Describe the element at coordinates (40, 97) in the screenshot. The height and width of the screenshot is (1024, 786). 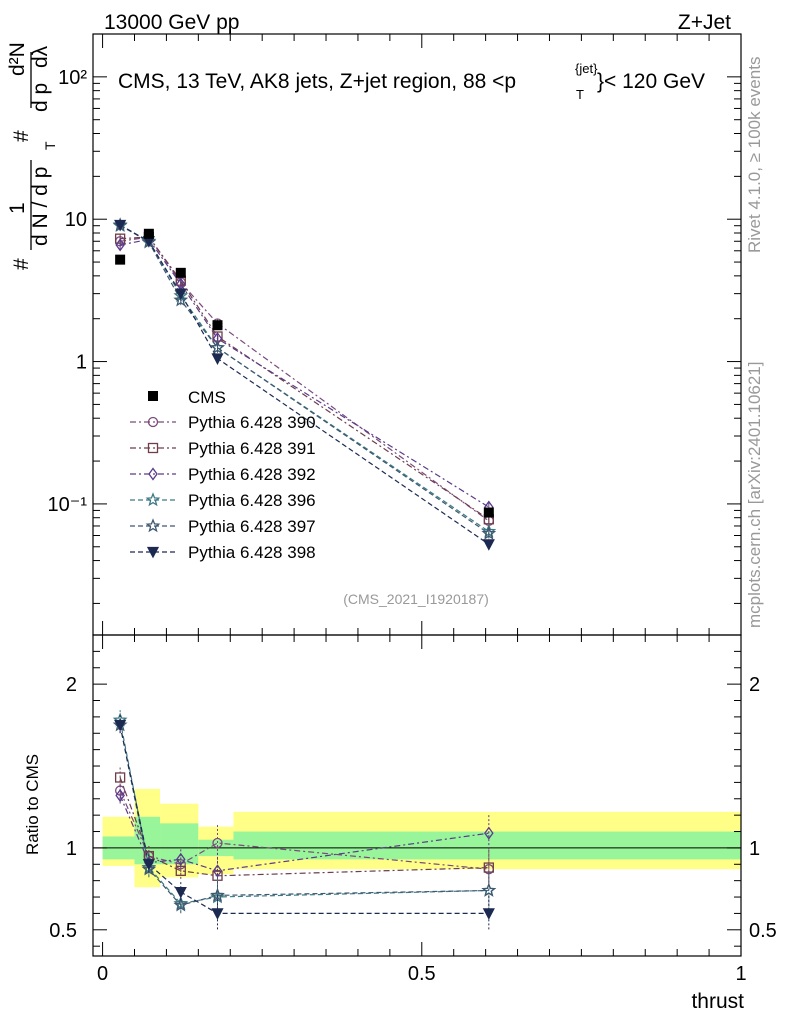
I see `ylabel-dpT: d p` at that location.